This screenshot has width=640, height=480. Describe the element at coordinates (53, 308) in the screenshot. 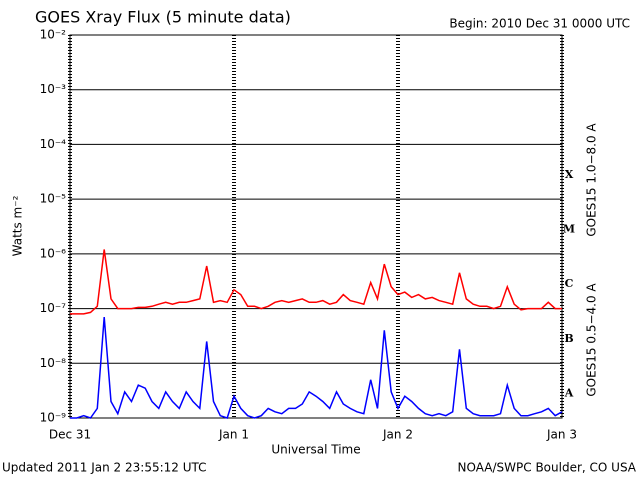

I see `y-tick-label: 10⁻⁷` at that location.